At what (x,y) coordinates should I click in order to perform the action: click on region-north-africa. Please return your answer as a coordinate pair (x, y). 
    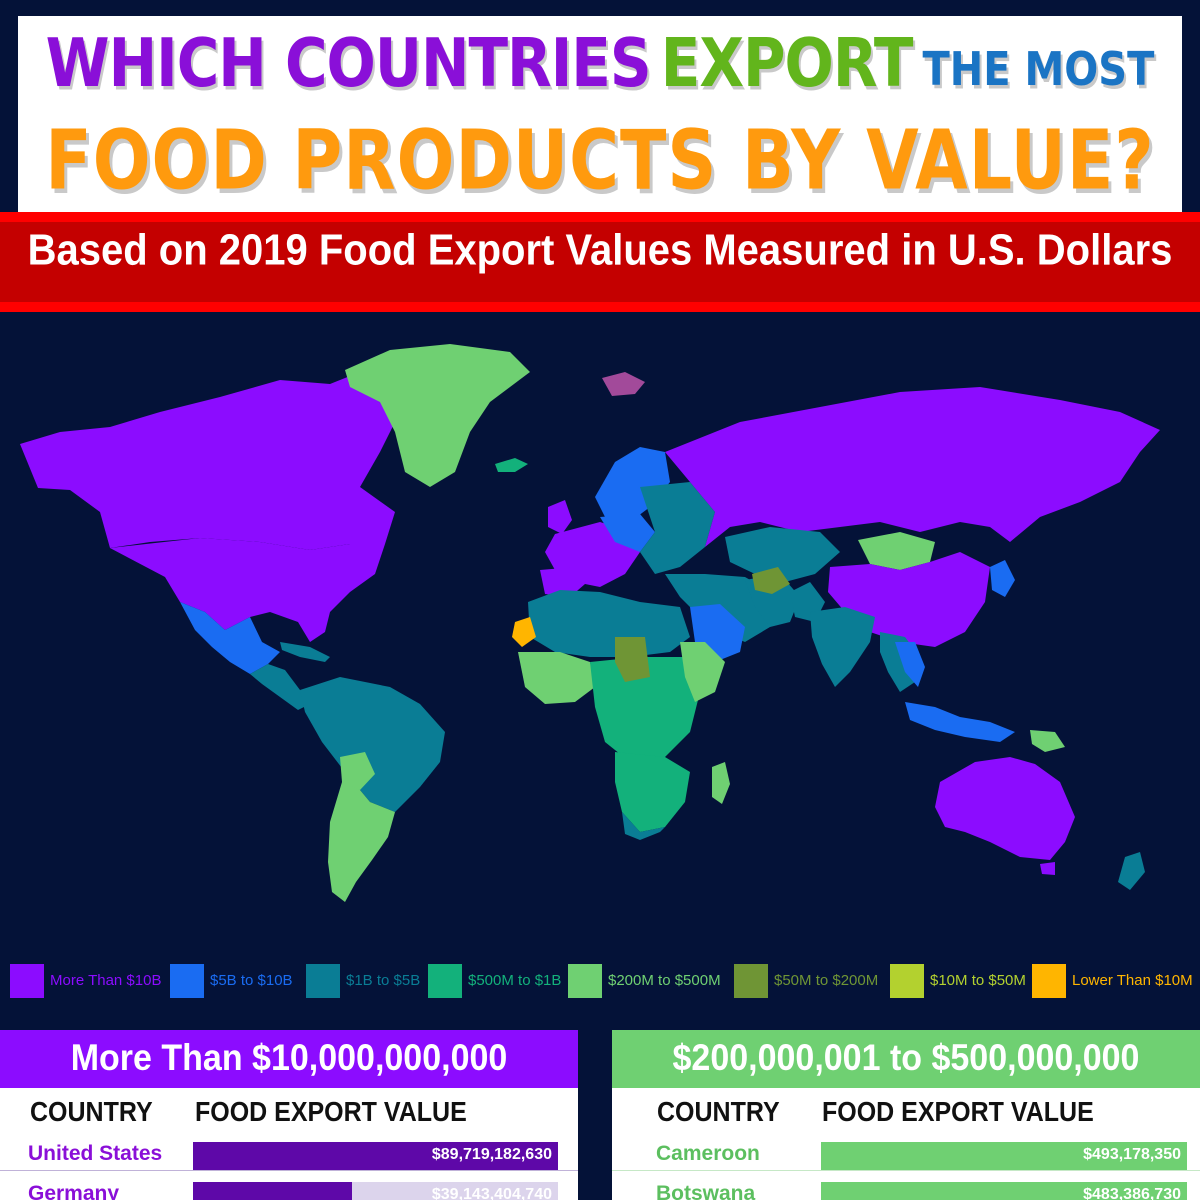
    Looking at the image, I should click on (609, 623).